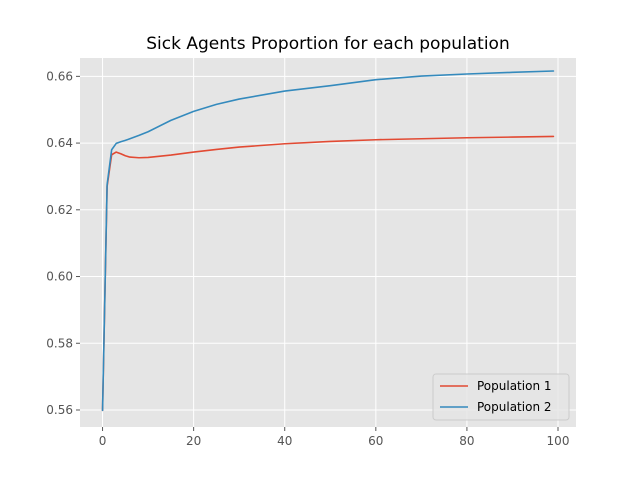 This screenshot has width=640, height=480. I want to click on y-tick-label: 0.64, so click(59, 143).